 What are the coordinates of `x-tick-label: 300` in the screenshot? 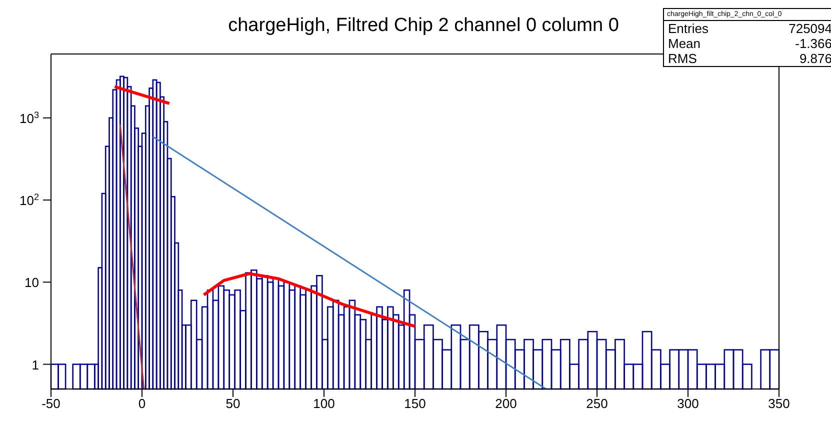 It's located at (688, 404).